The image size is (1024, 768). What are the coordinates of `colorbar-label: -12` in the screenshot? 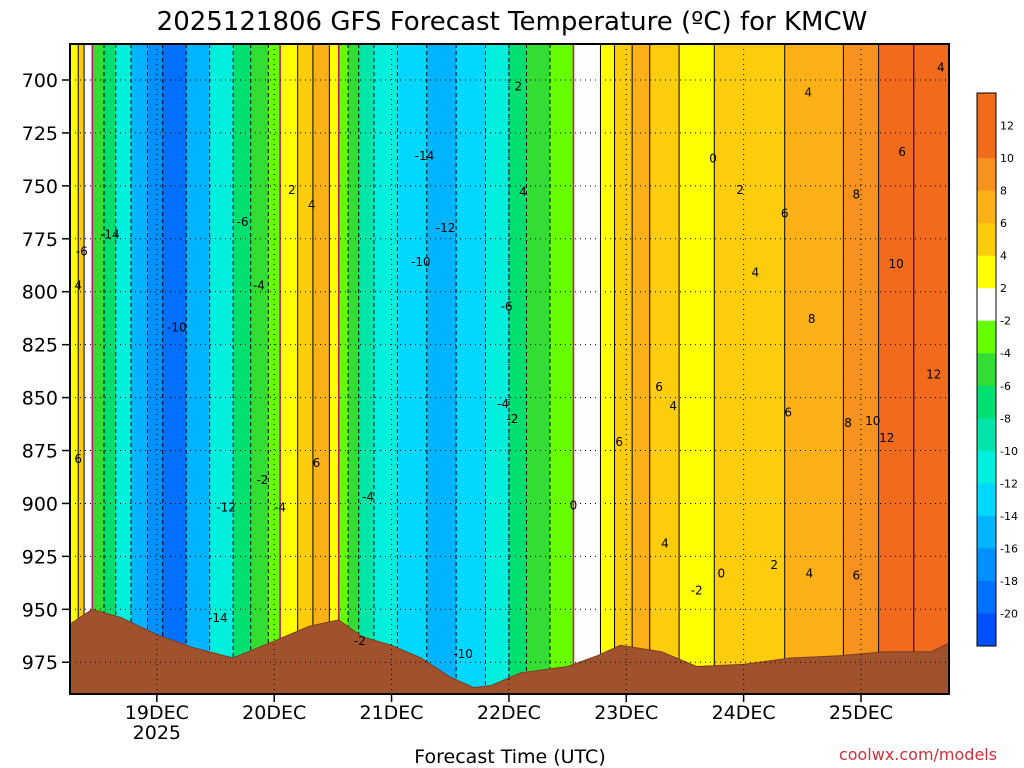 It's located at (1009, 483).